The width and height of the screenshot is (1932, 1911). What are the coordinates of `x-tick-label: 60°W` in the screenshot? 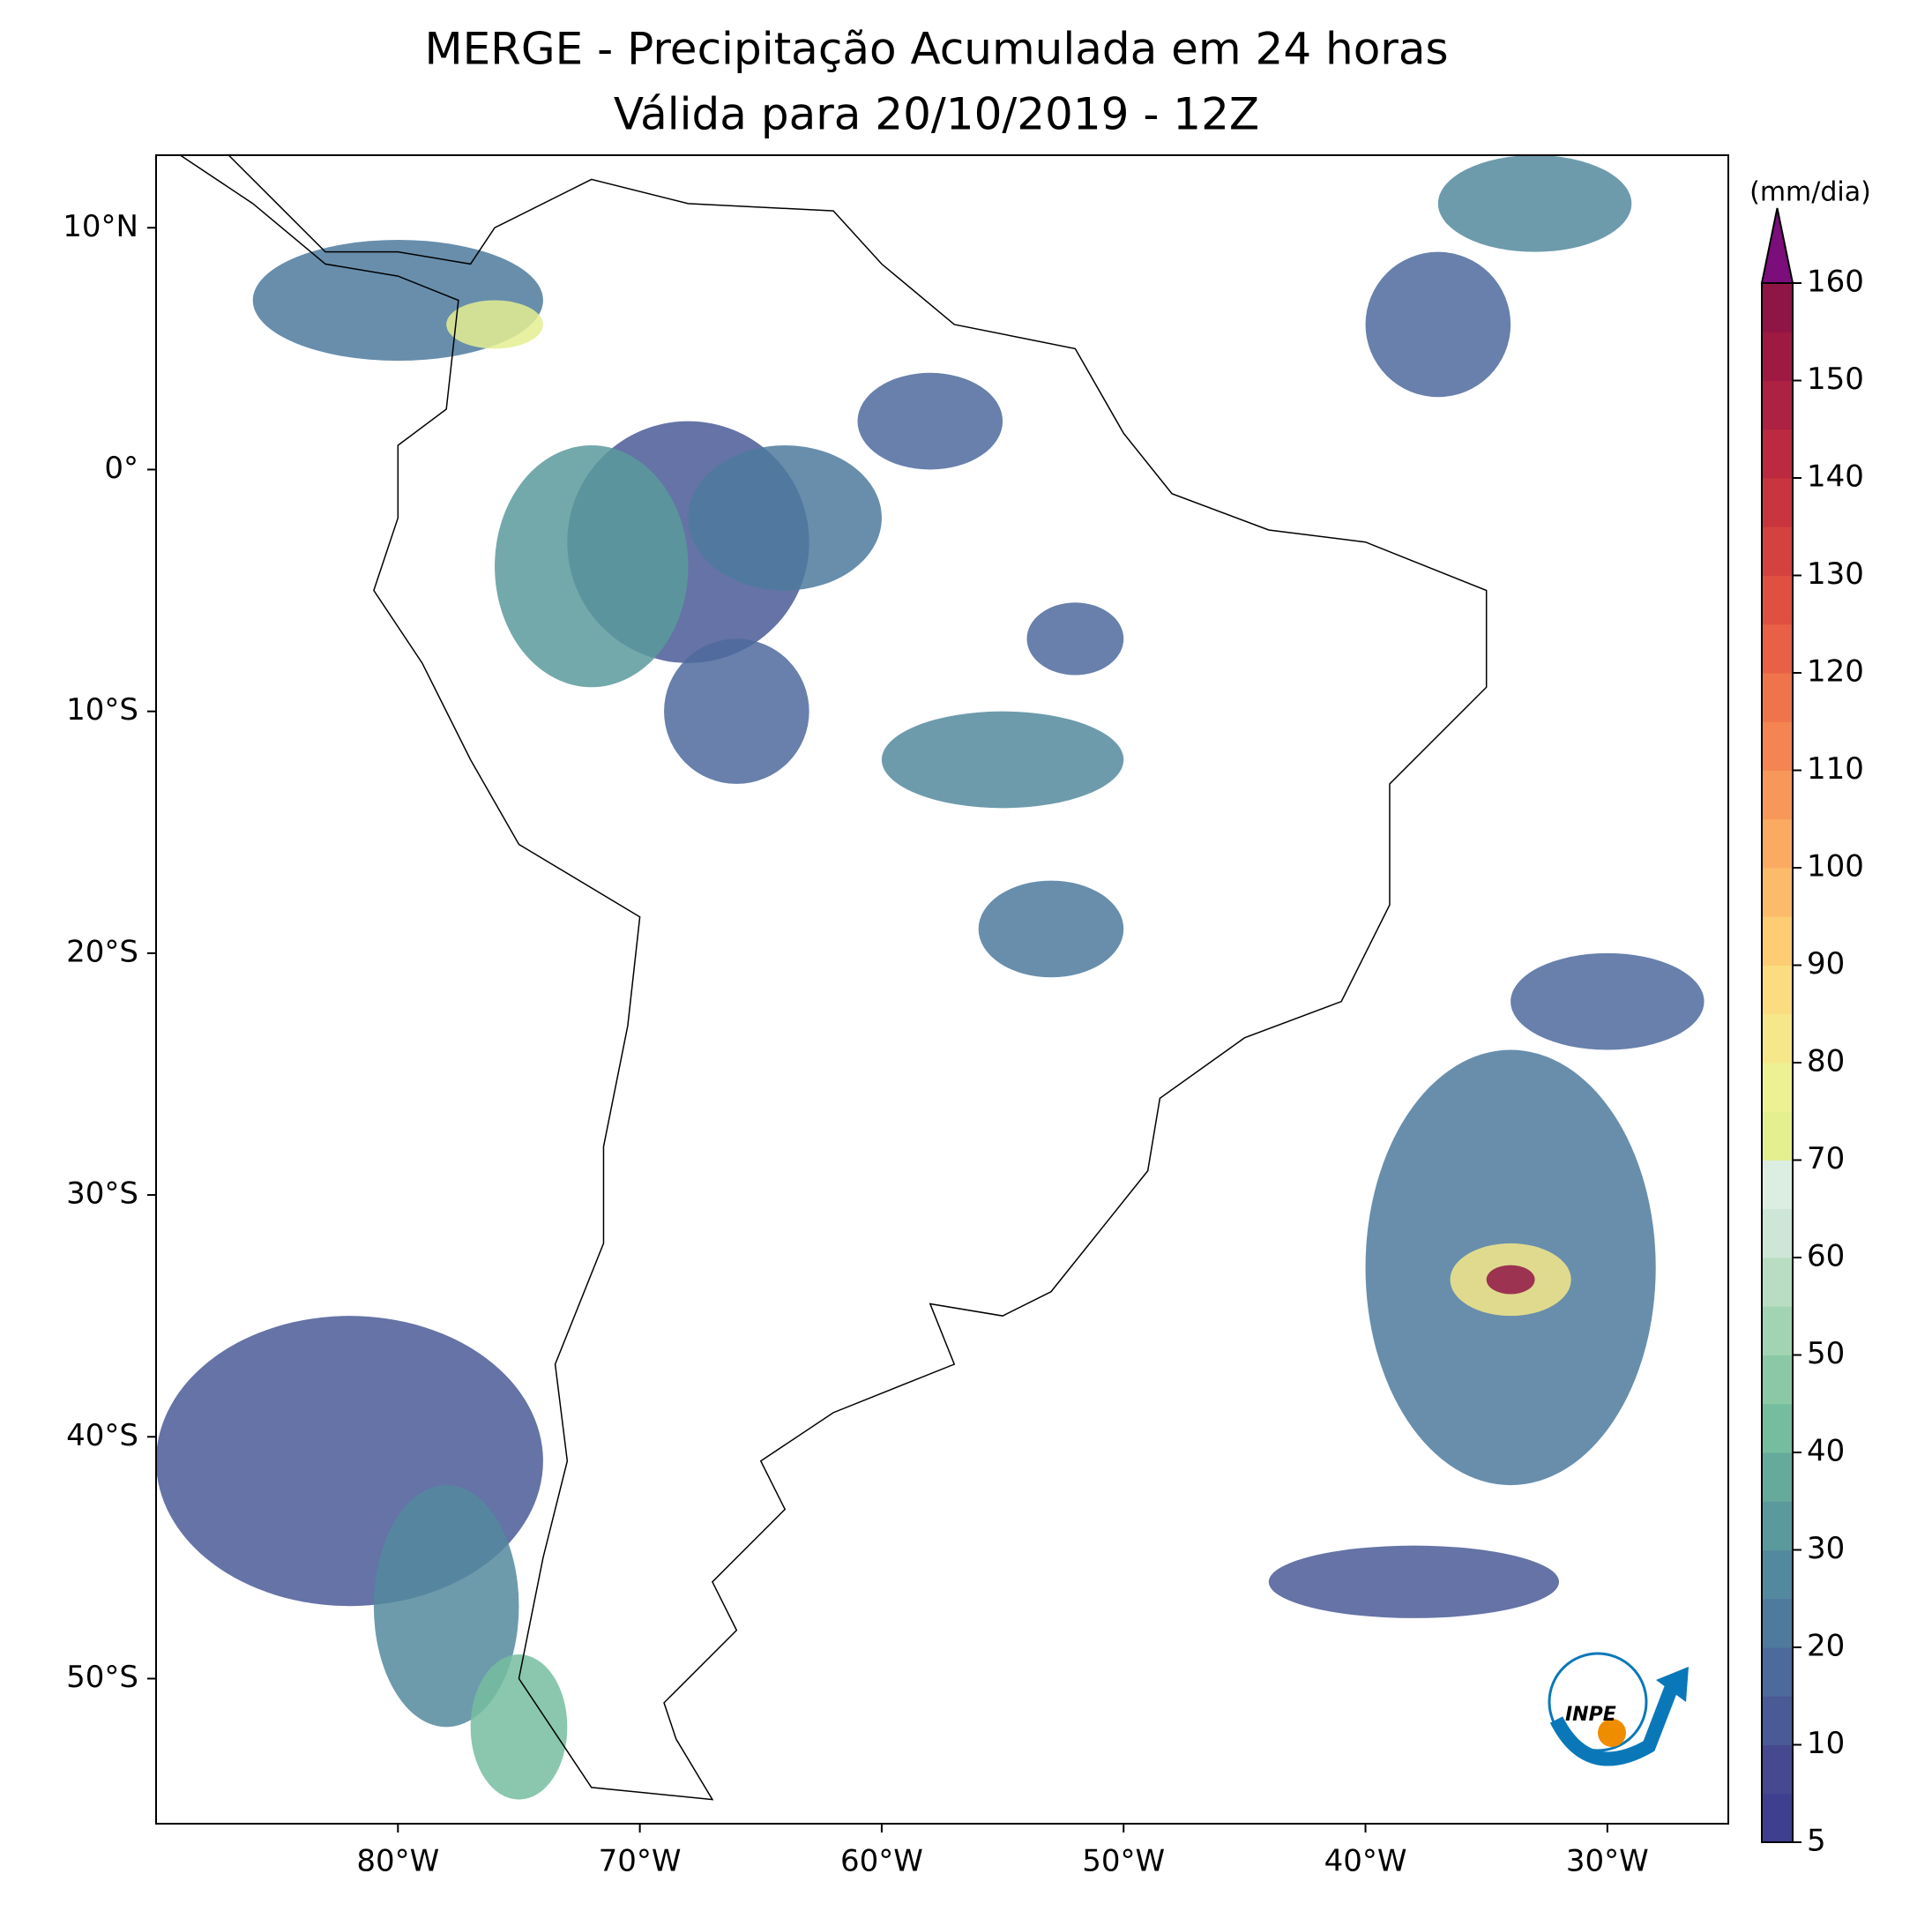 It's located at (881, 1862).